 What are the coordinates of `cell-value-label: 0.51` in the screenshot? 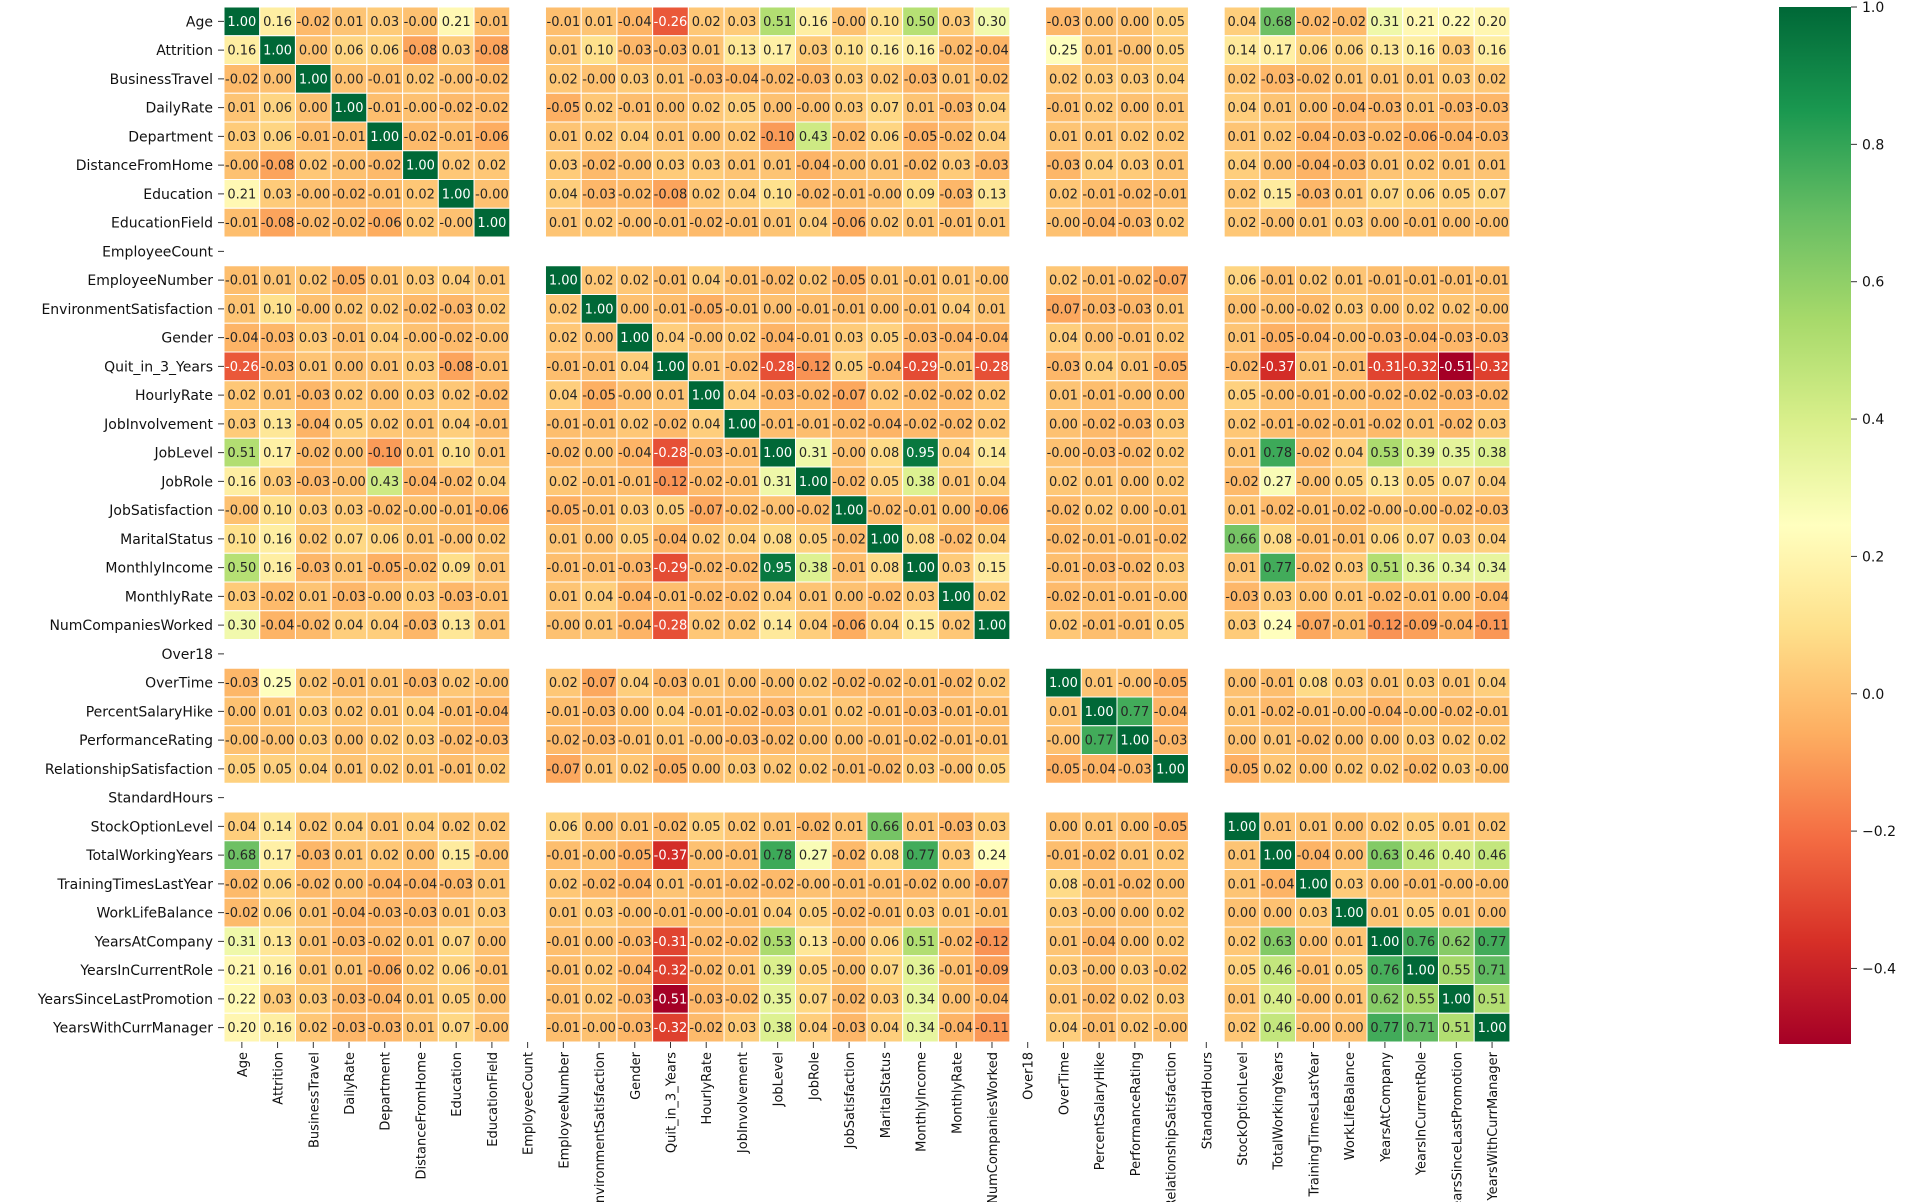 It's located at (1384, 568).